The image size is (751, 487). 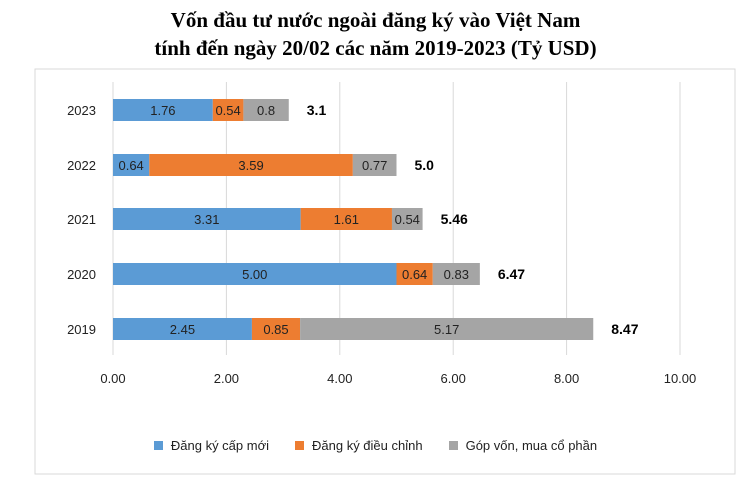 I want to click on y-tick-label: 2021, so click(x=81, y=219).